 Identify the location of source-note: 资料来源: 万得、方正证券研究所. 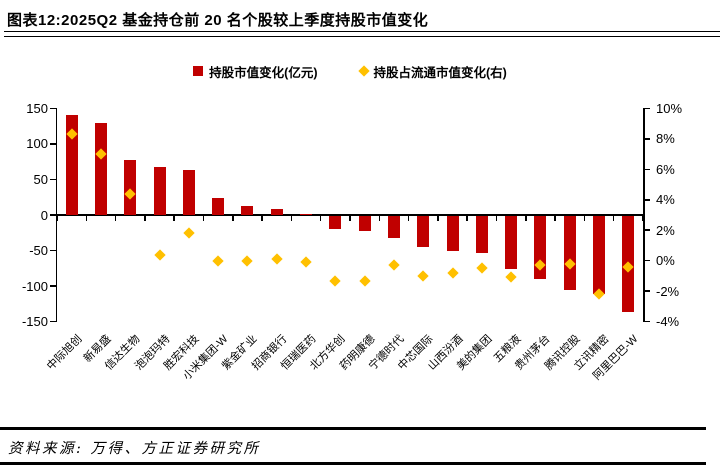
(134, 449).